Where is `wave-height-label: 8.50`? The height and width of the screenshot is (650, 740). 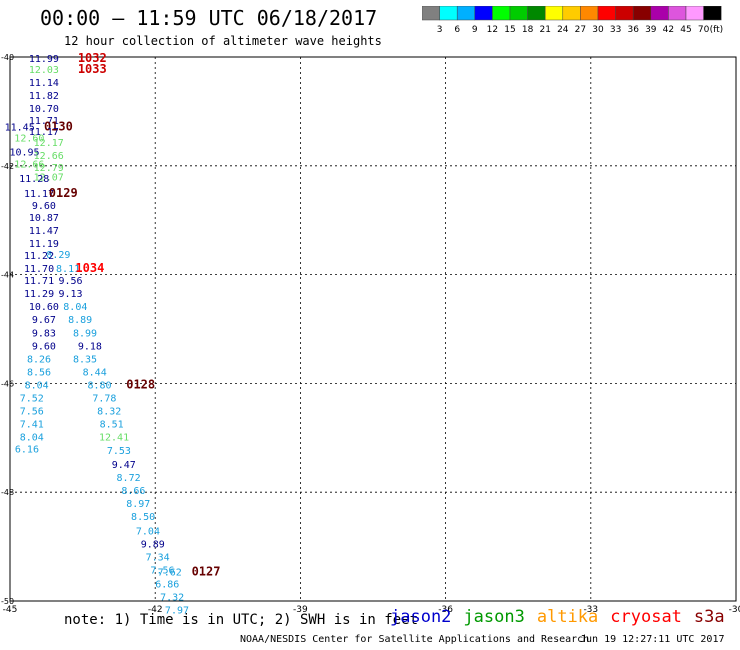 wave-height-label: 8.50 is located at coordinates (143, 517).